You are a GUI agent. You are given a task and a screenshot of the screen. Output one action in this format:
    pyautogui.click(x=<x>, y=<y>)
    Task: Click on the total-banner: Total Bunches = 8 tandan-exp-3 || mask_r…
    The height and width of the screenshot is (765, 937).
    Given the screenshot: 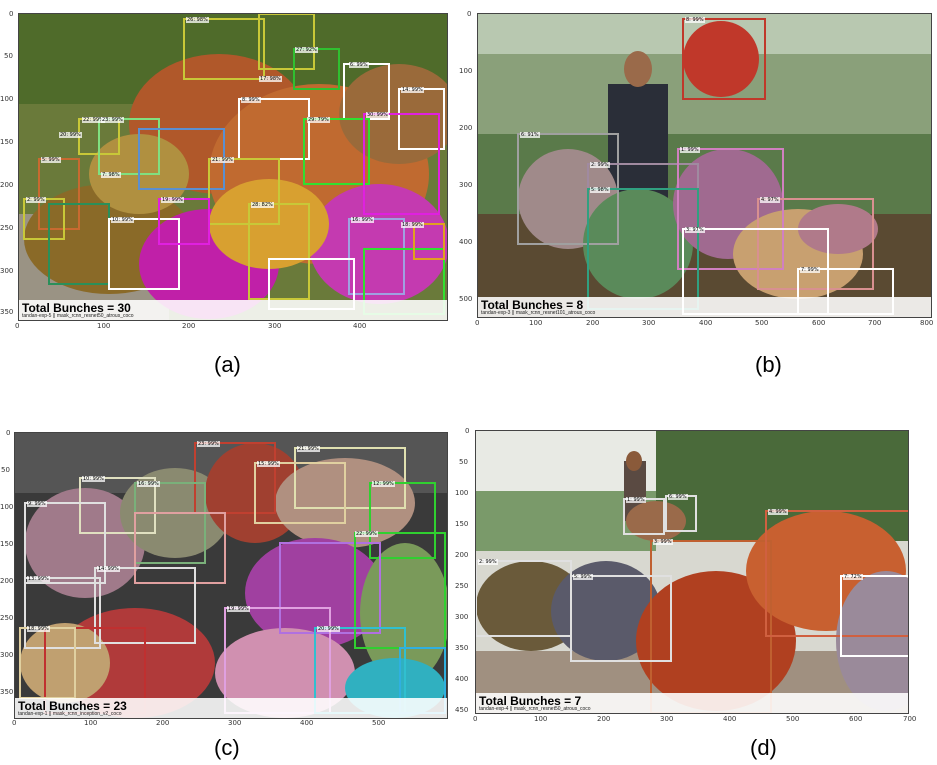 What is the action you would take?
    pyautogui.click(x=704, y=307)
    